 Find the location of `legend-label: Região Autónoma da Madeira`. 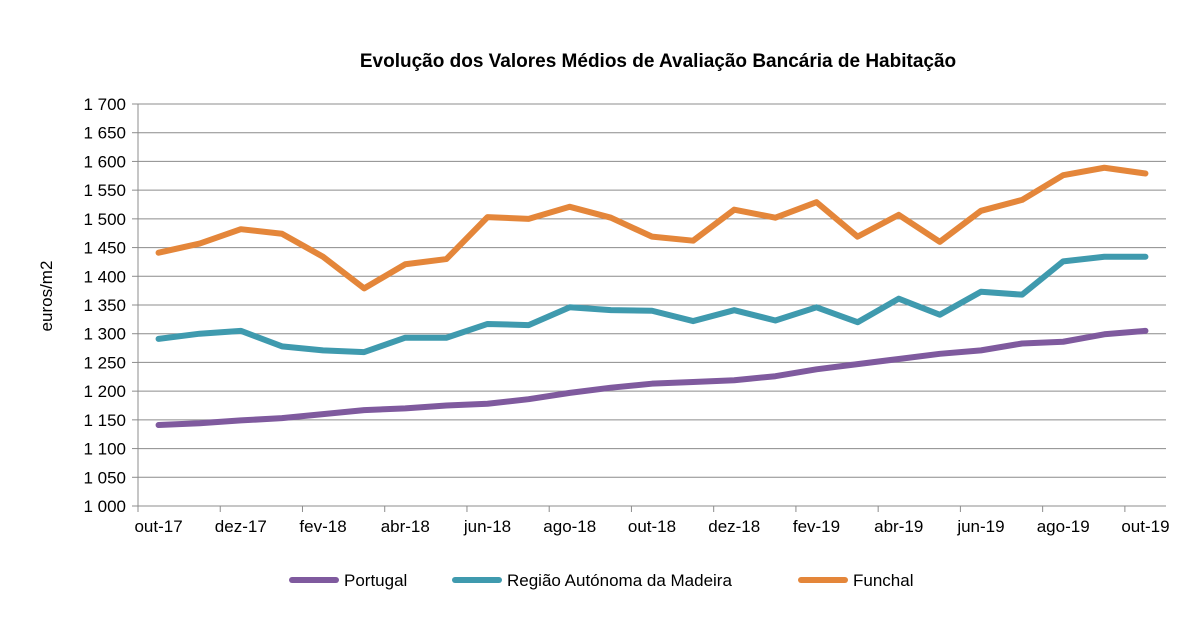

legend-label: Região Autónoma da Madeira is located at coordinates (619, 580).